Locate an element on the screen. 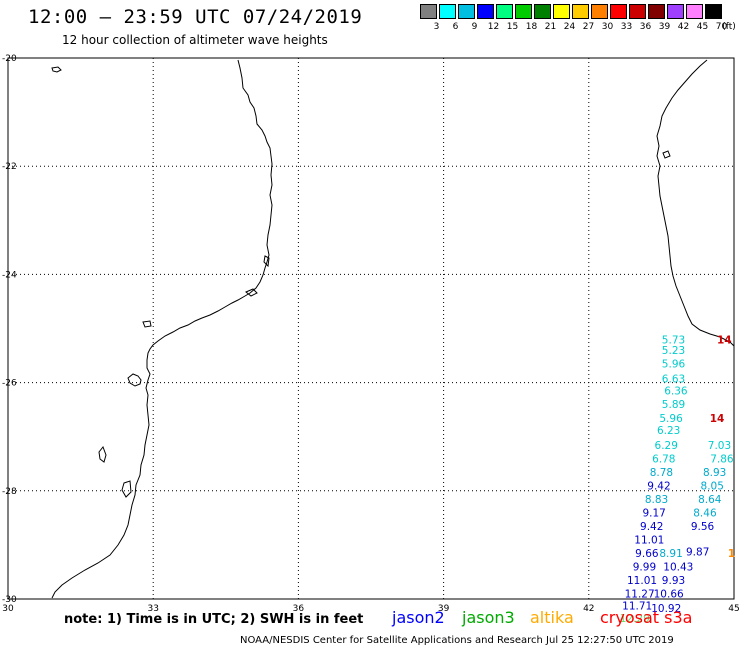 The width and height of the screenshot is (740, 650). lon-tick-label: 36 is located at coordinates (299, 609).